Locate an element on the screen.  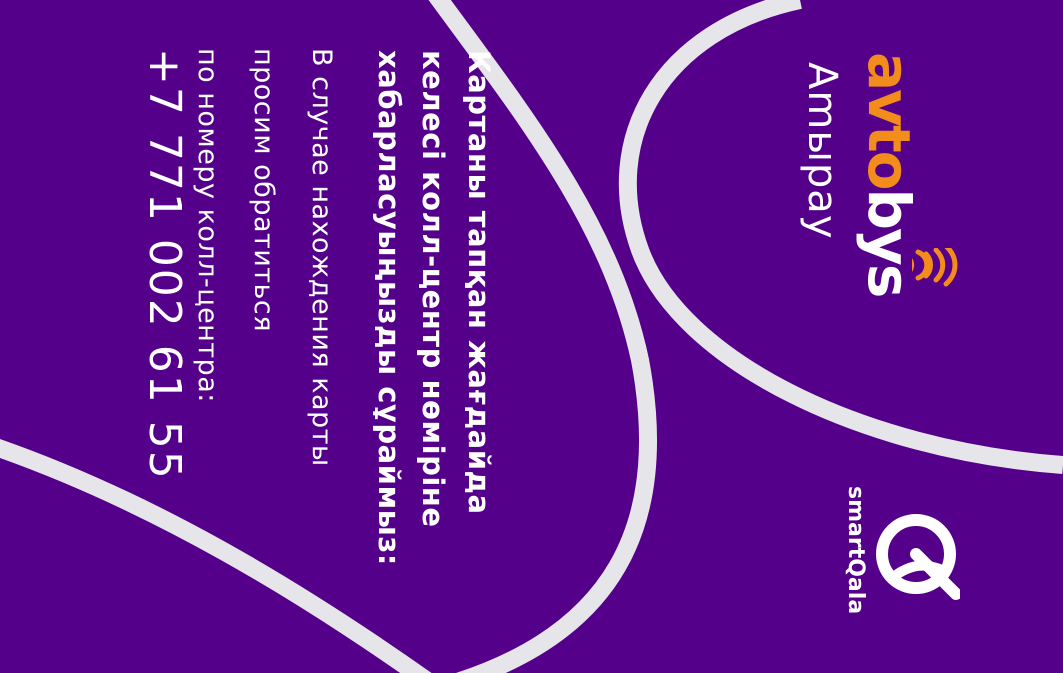
smartqala-label: smartQala is located at coordinates (855, 550).